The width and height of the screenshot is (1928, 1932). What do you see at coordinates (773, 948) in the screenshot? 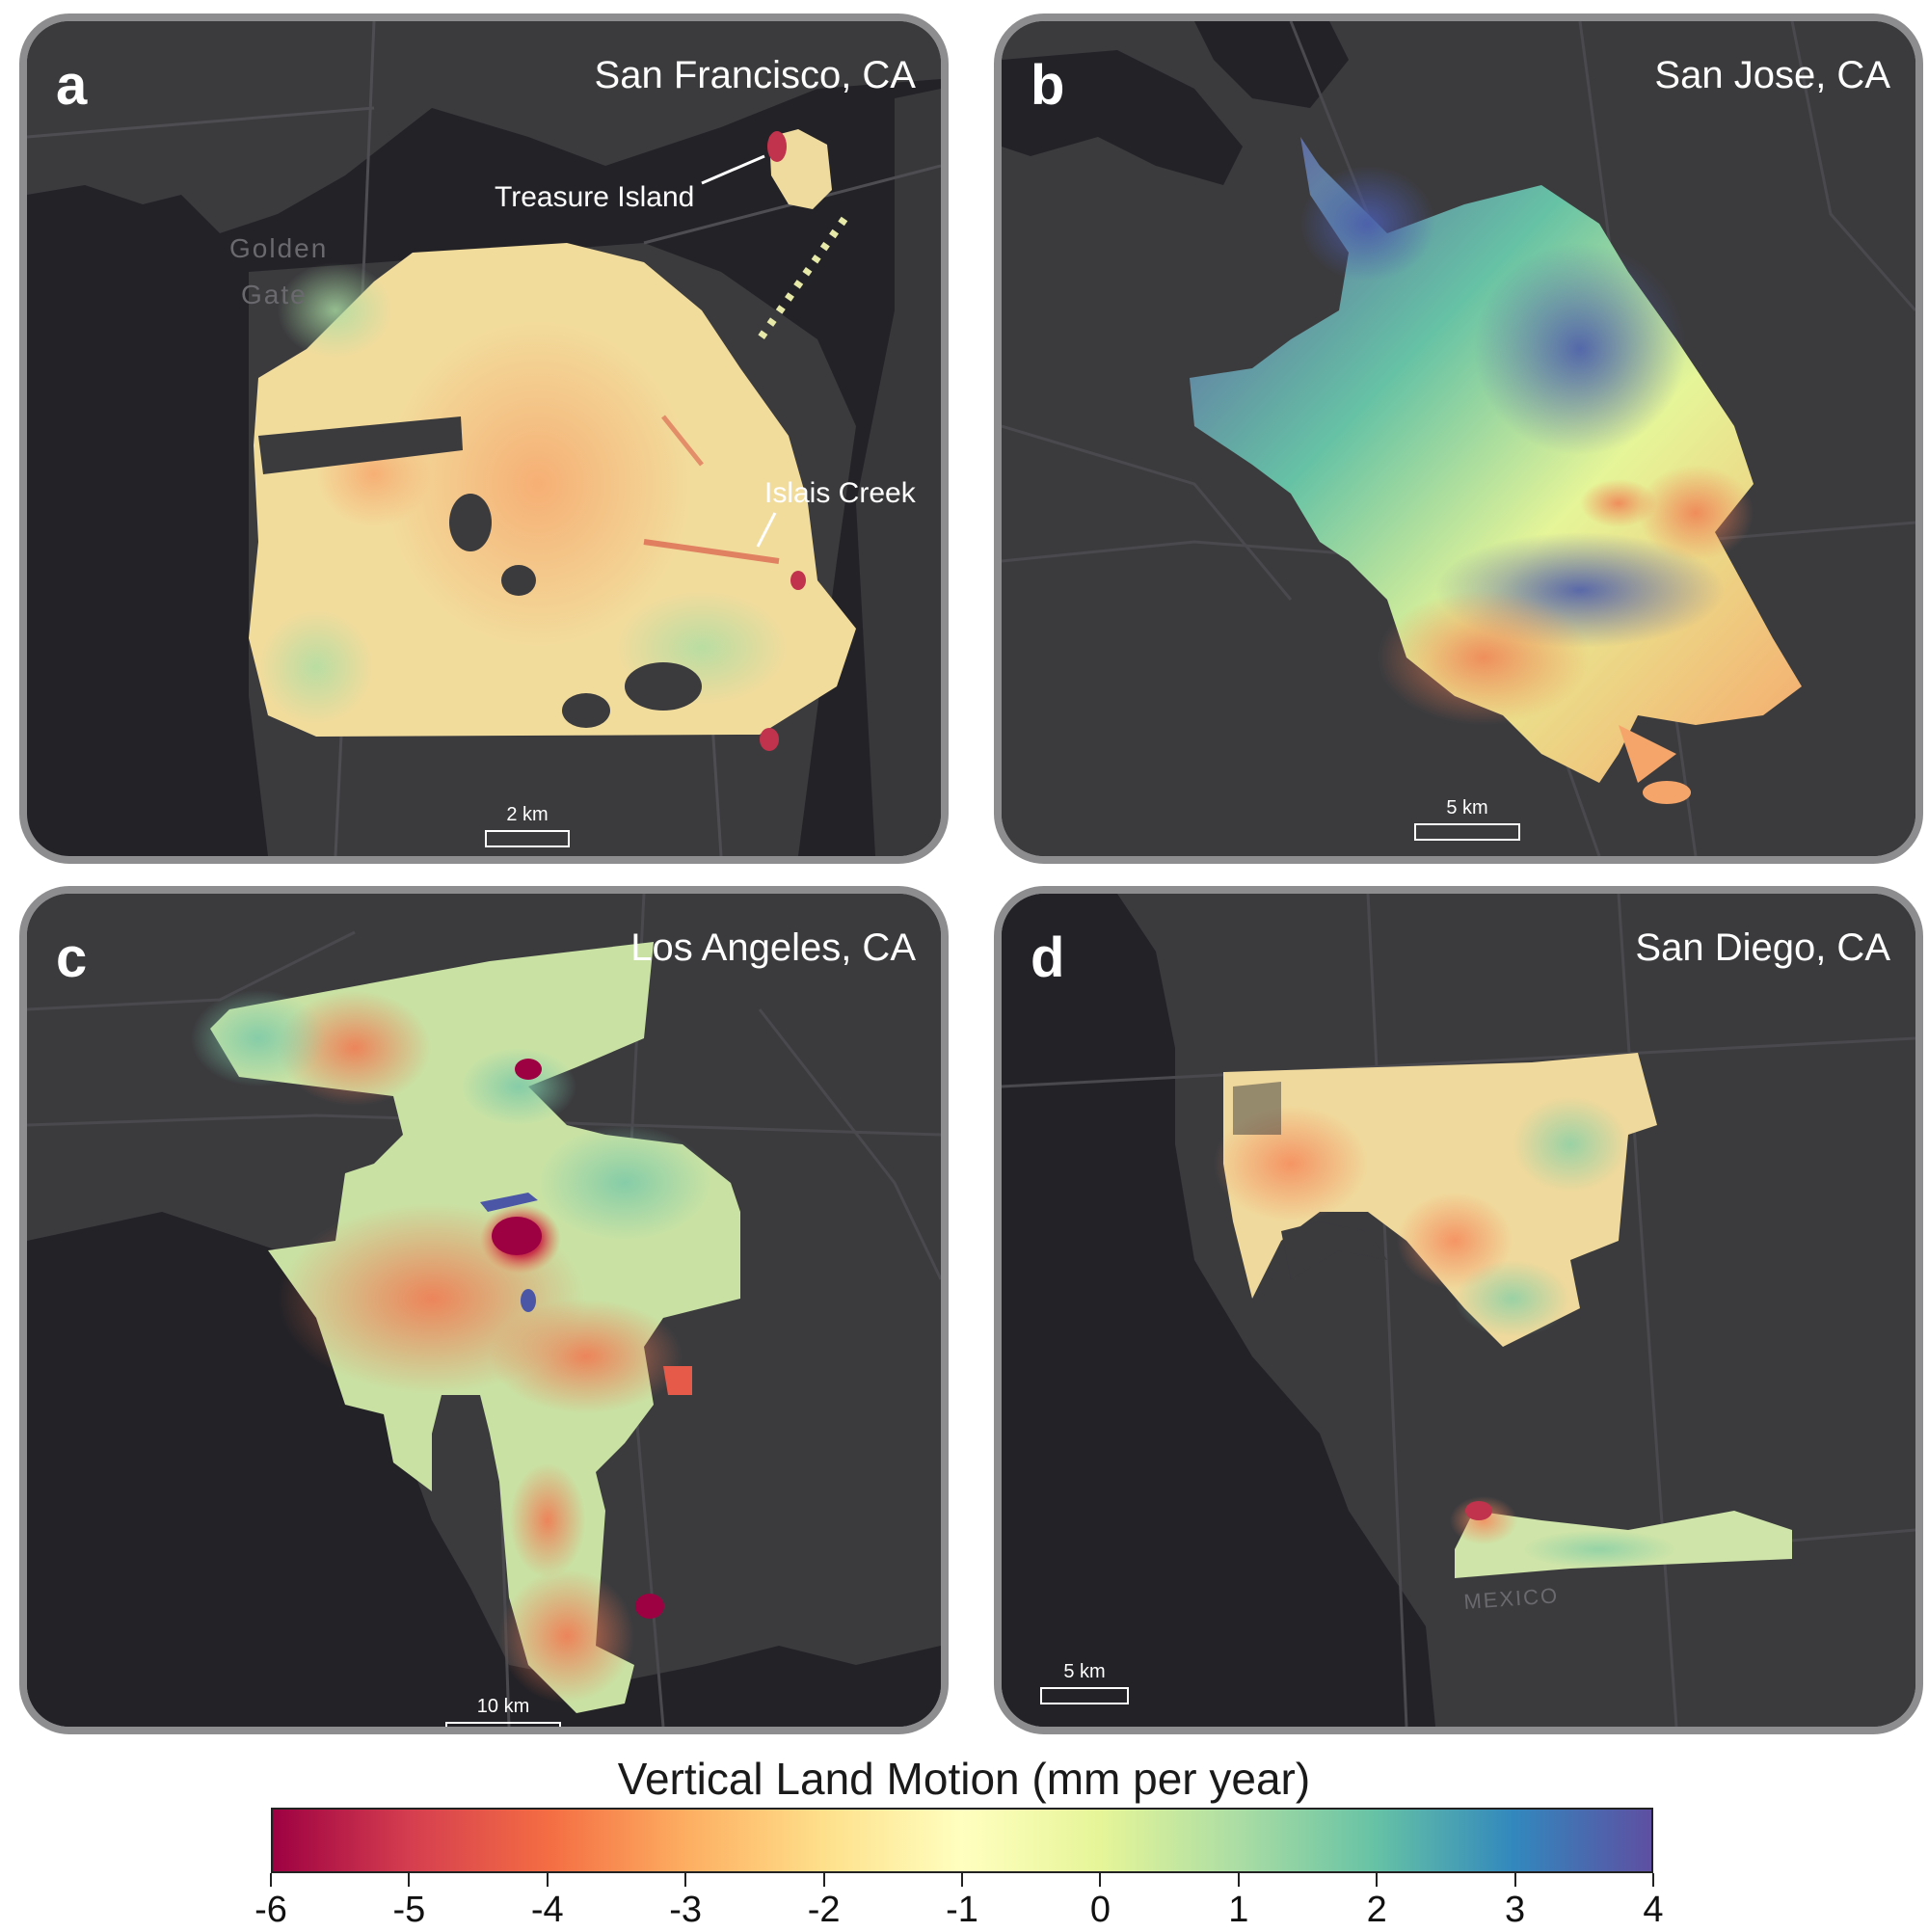
I see `city-title: Los Angeles, CA` at bounding box center [773, 948].